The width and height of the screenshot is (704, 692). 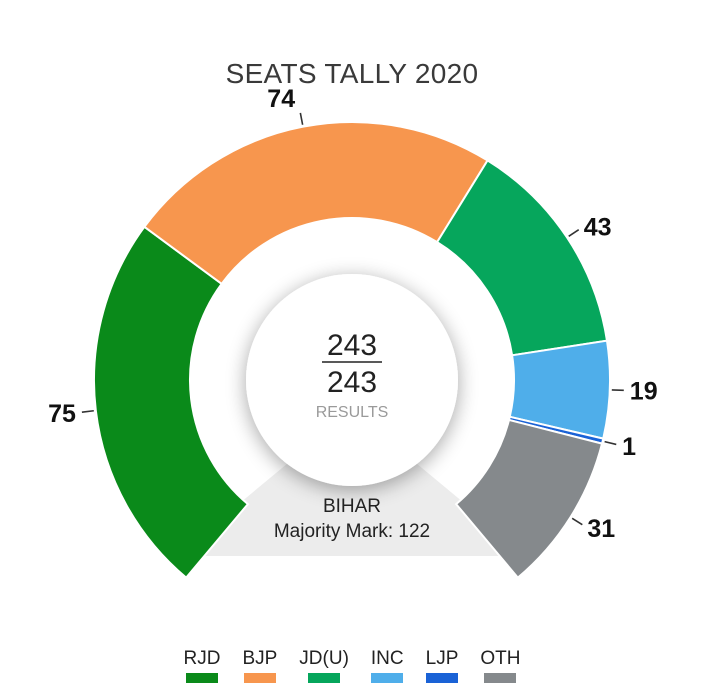 I want to click on chart-title: SEATS TALLY 2020, so click(x=352, y=73).